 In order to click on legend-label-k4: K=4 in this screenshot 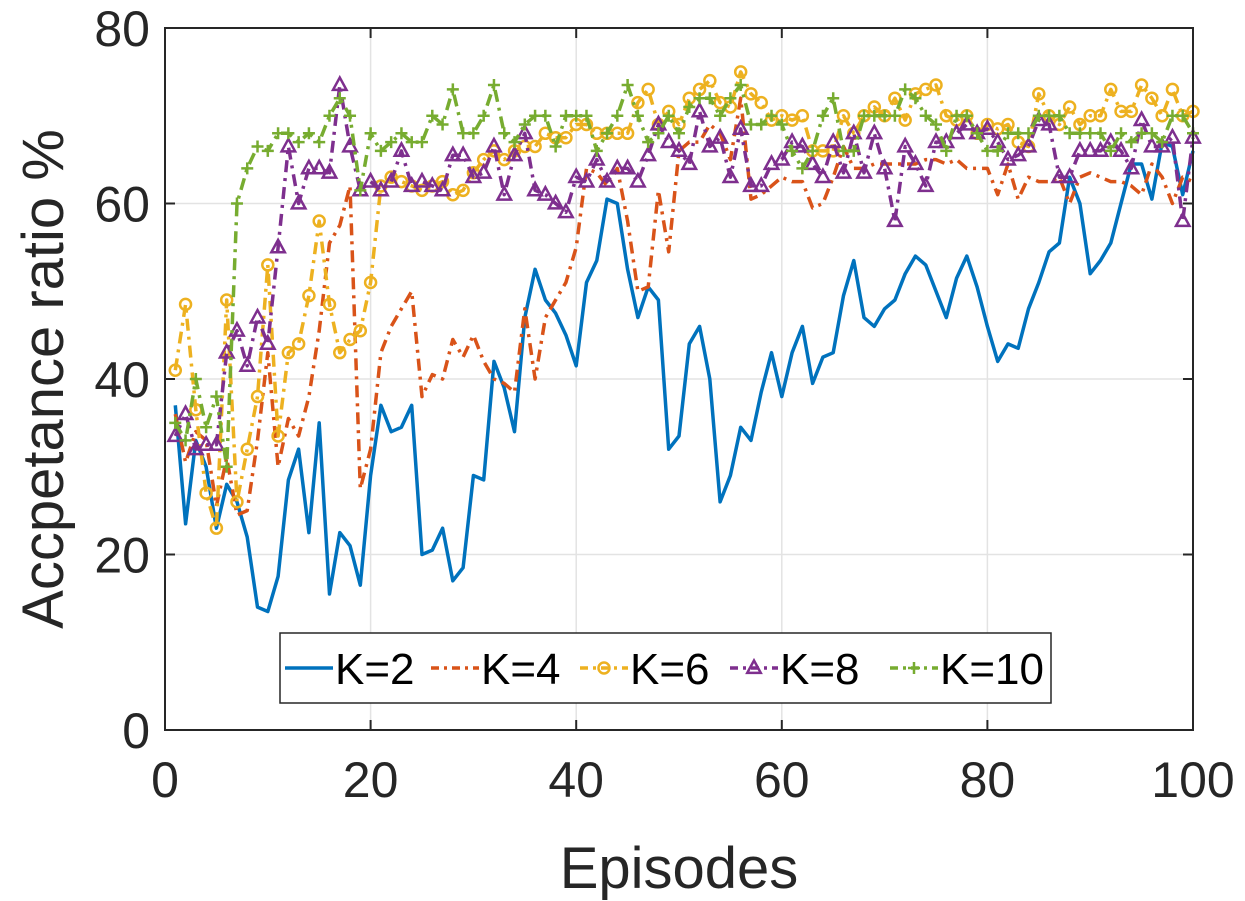, I will do `click(521, 669)`.